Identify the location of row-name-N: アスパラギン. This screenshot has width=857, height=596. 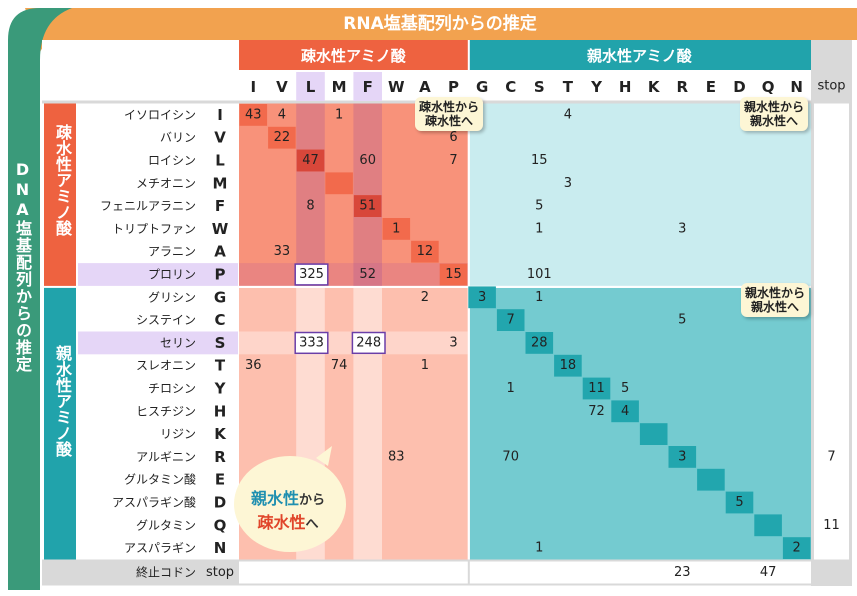
(160, 548).